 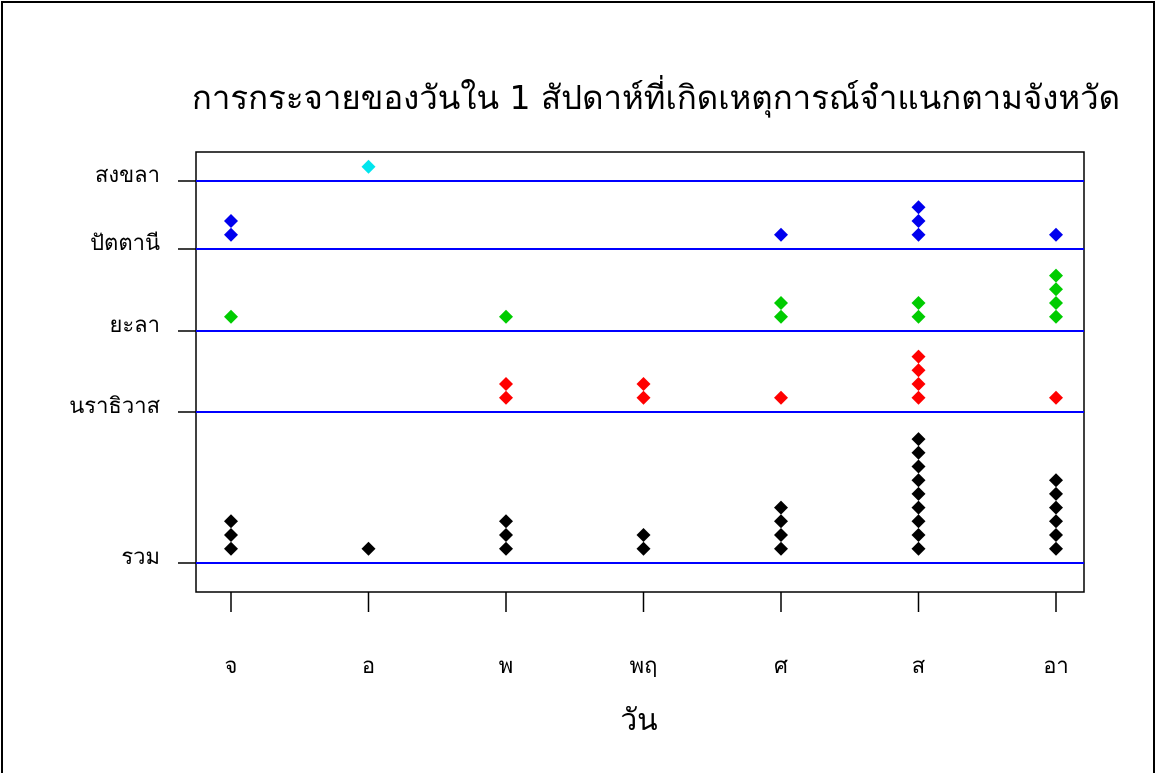 I want to click on y-tick-label: สงขลา, so click(x=127, y=175).